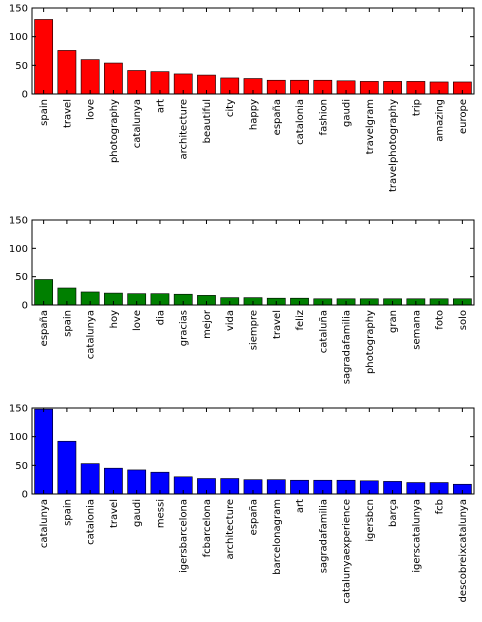  I want to click on bar-catalonia, so click(90, 479).